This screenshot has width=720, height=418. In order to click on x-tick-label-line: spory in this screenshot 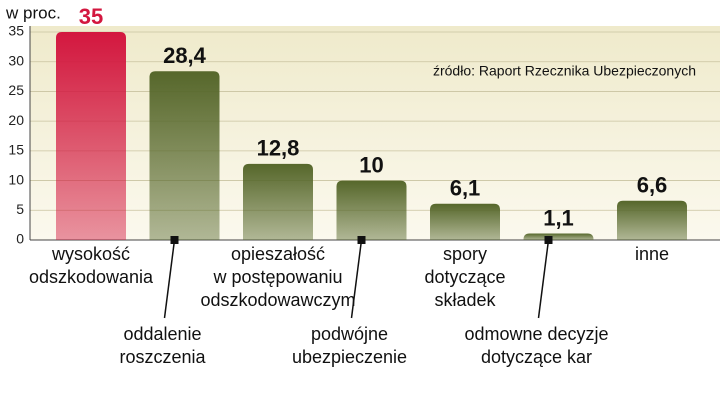, I will do `click(465, 254)`.